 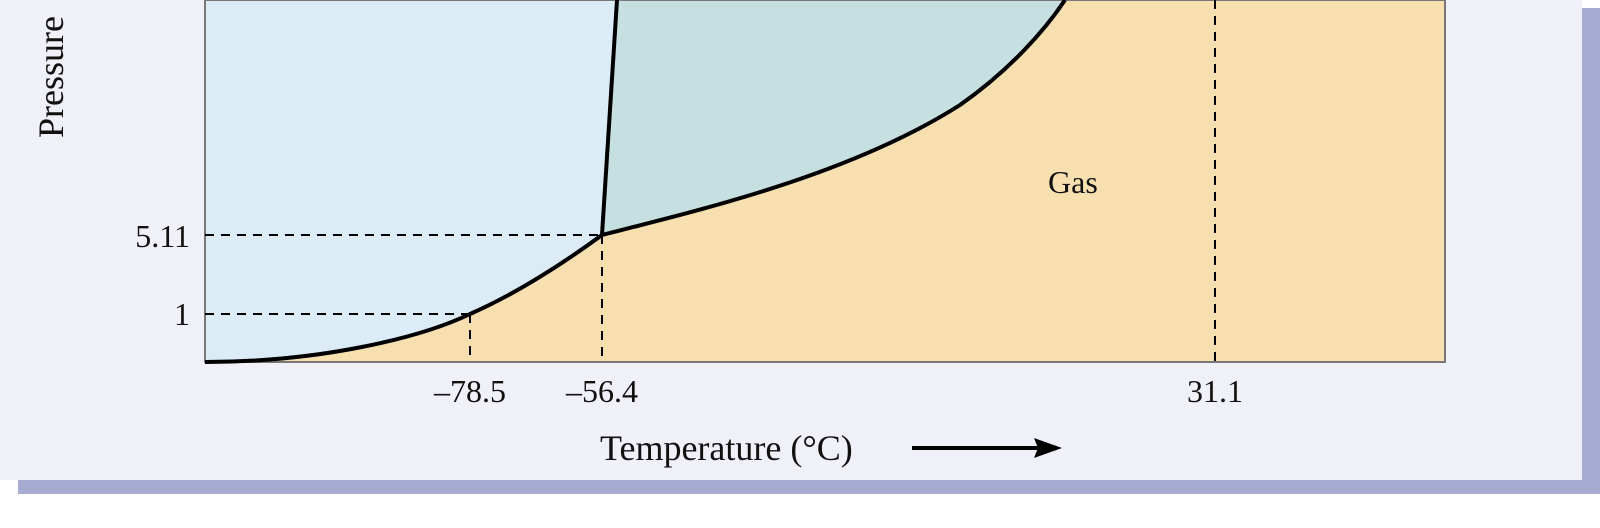 I want to click on x-tick-label-56-4: –56.4, so click(x=601, y=391).